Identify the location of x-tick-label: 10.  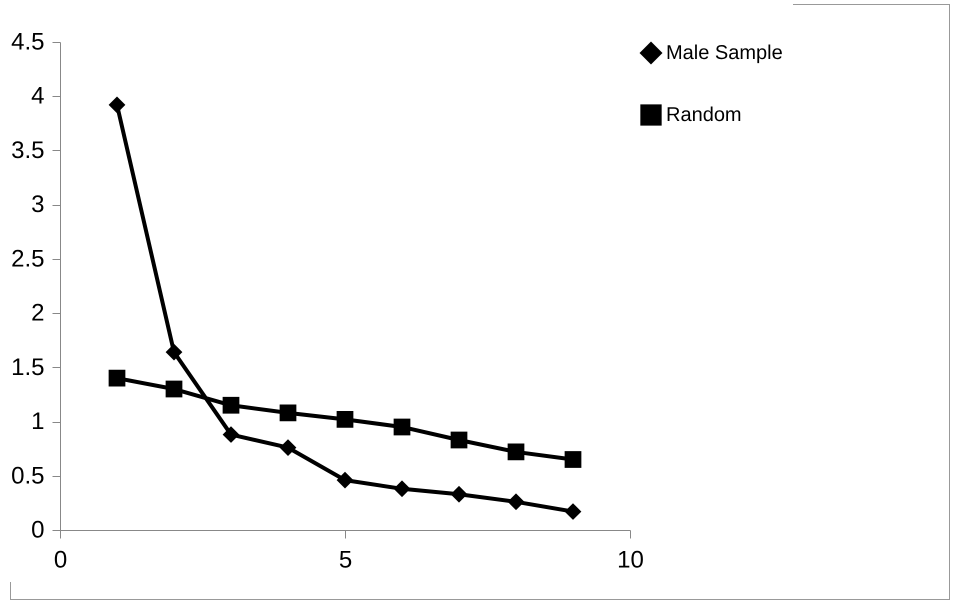
(630, 560).